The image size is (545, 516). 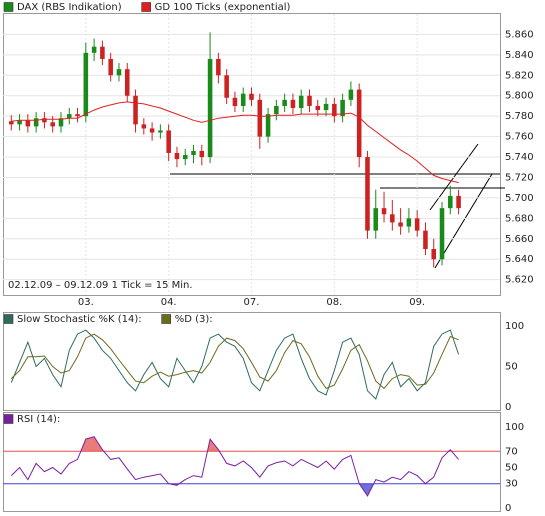 What do you see at coordinates (334, 302) in the screenshot?
I see `x-tick-label: 08.` at bounding box center [334, 302].